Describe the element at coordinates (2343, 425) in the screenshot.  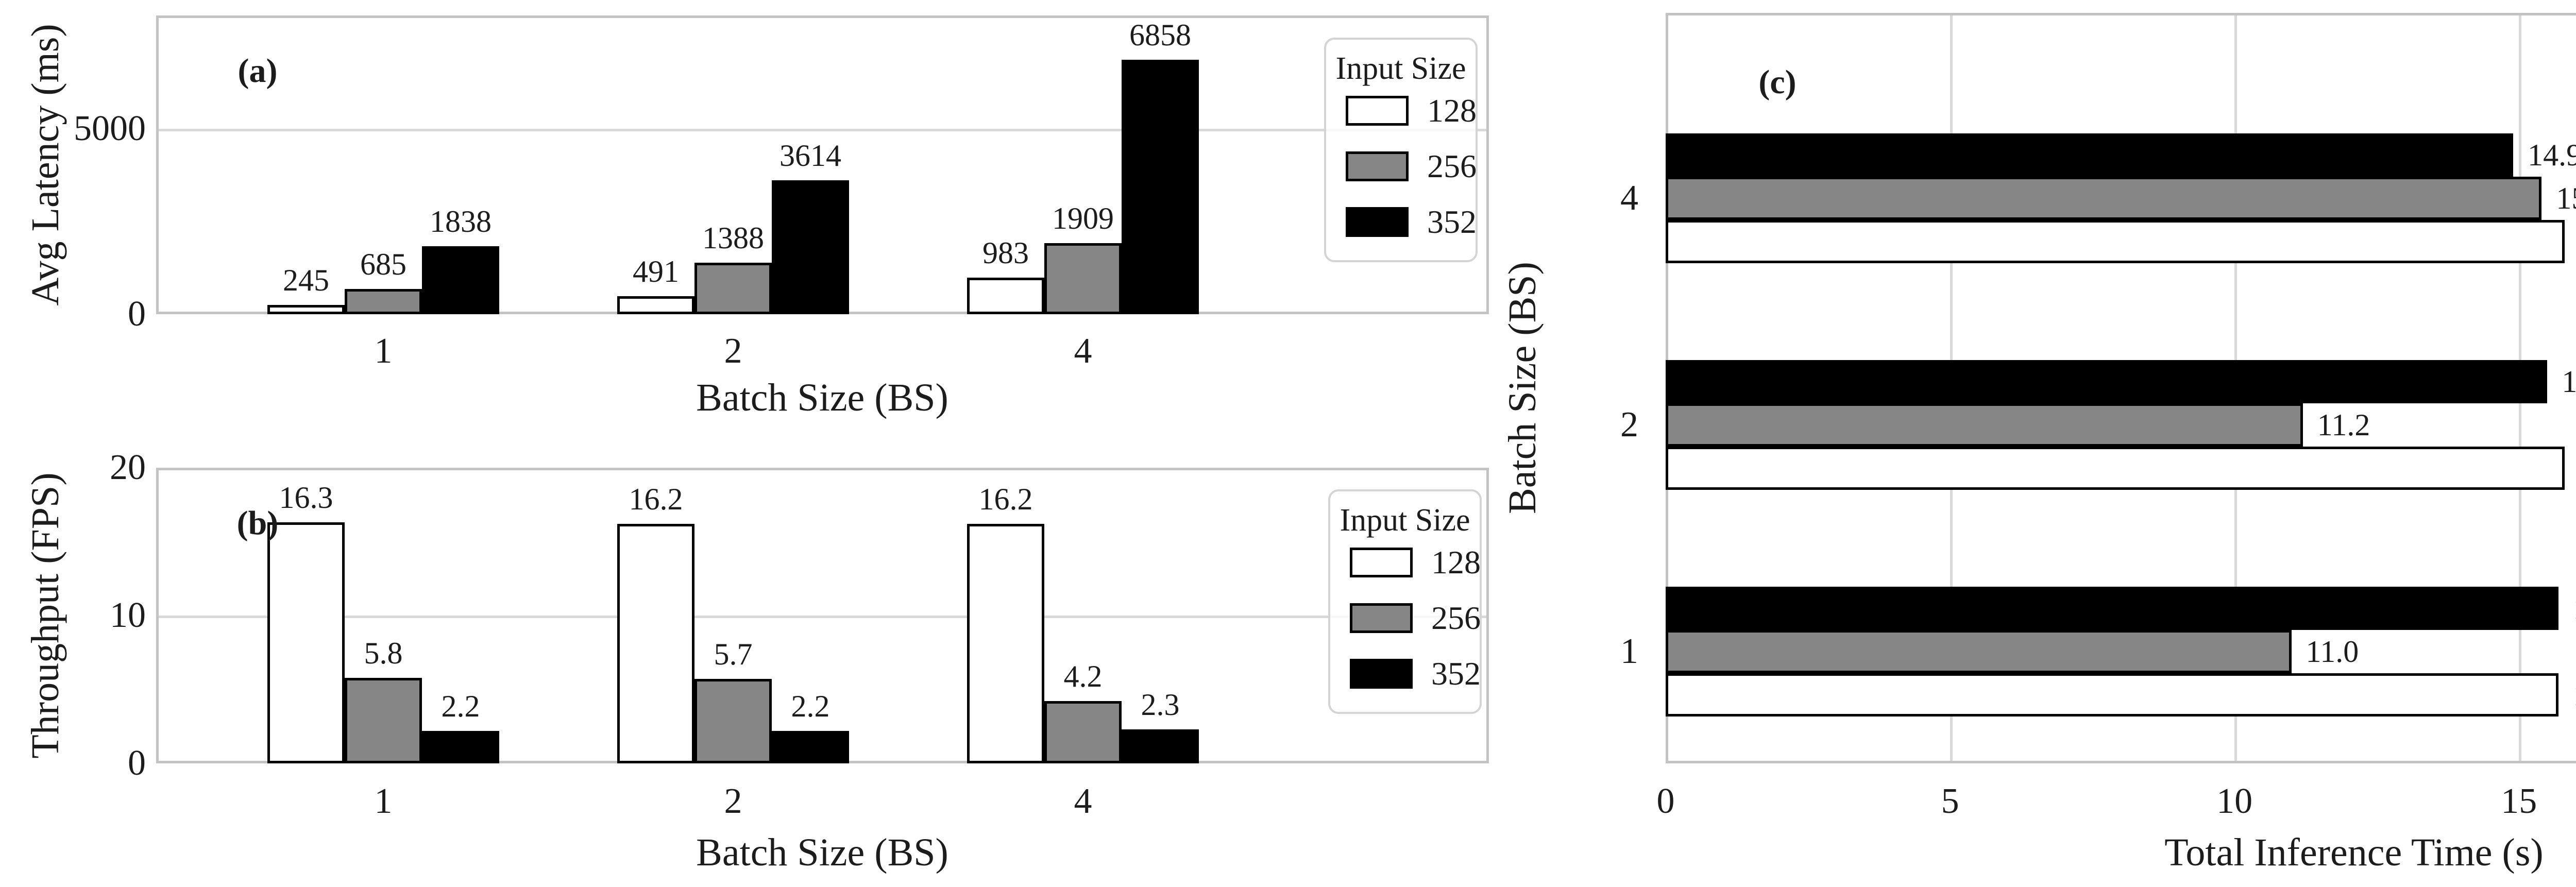
I see `bar-value-label: 11.2` at that location.